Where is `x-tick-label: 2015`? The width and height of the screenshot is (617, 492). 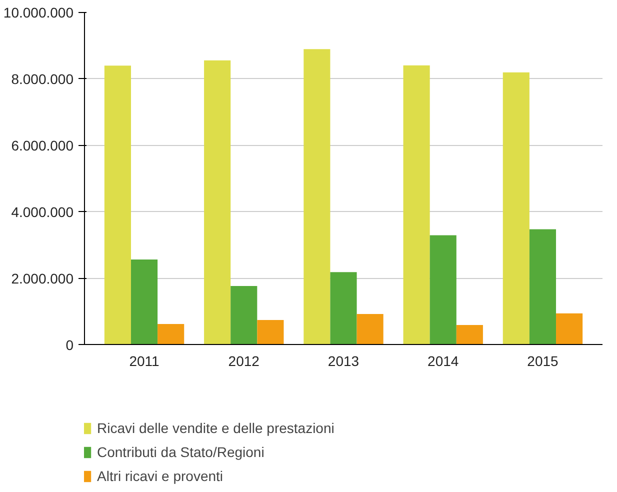 x-tick-label: 2015 is located at coordinates (543, 360).